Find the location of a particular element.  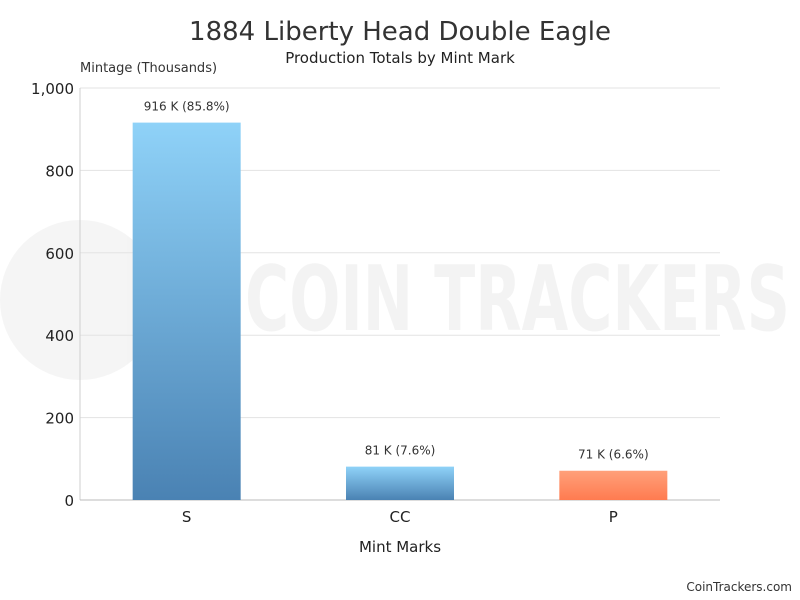

x-axis-ticks: S CC P is located at coordinates (400, 517).